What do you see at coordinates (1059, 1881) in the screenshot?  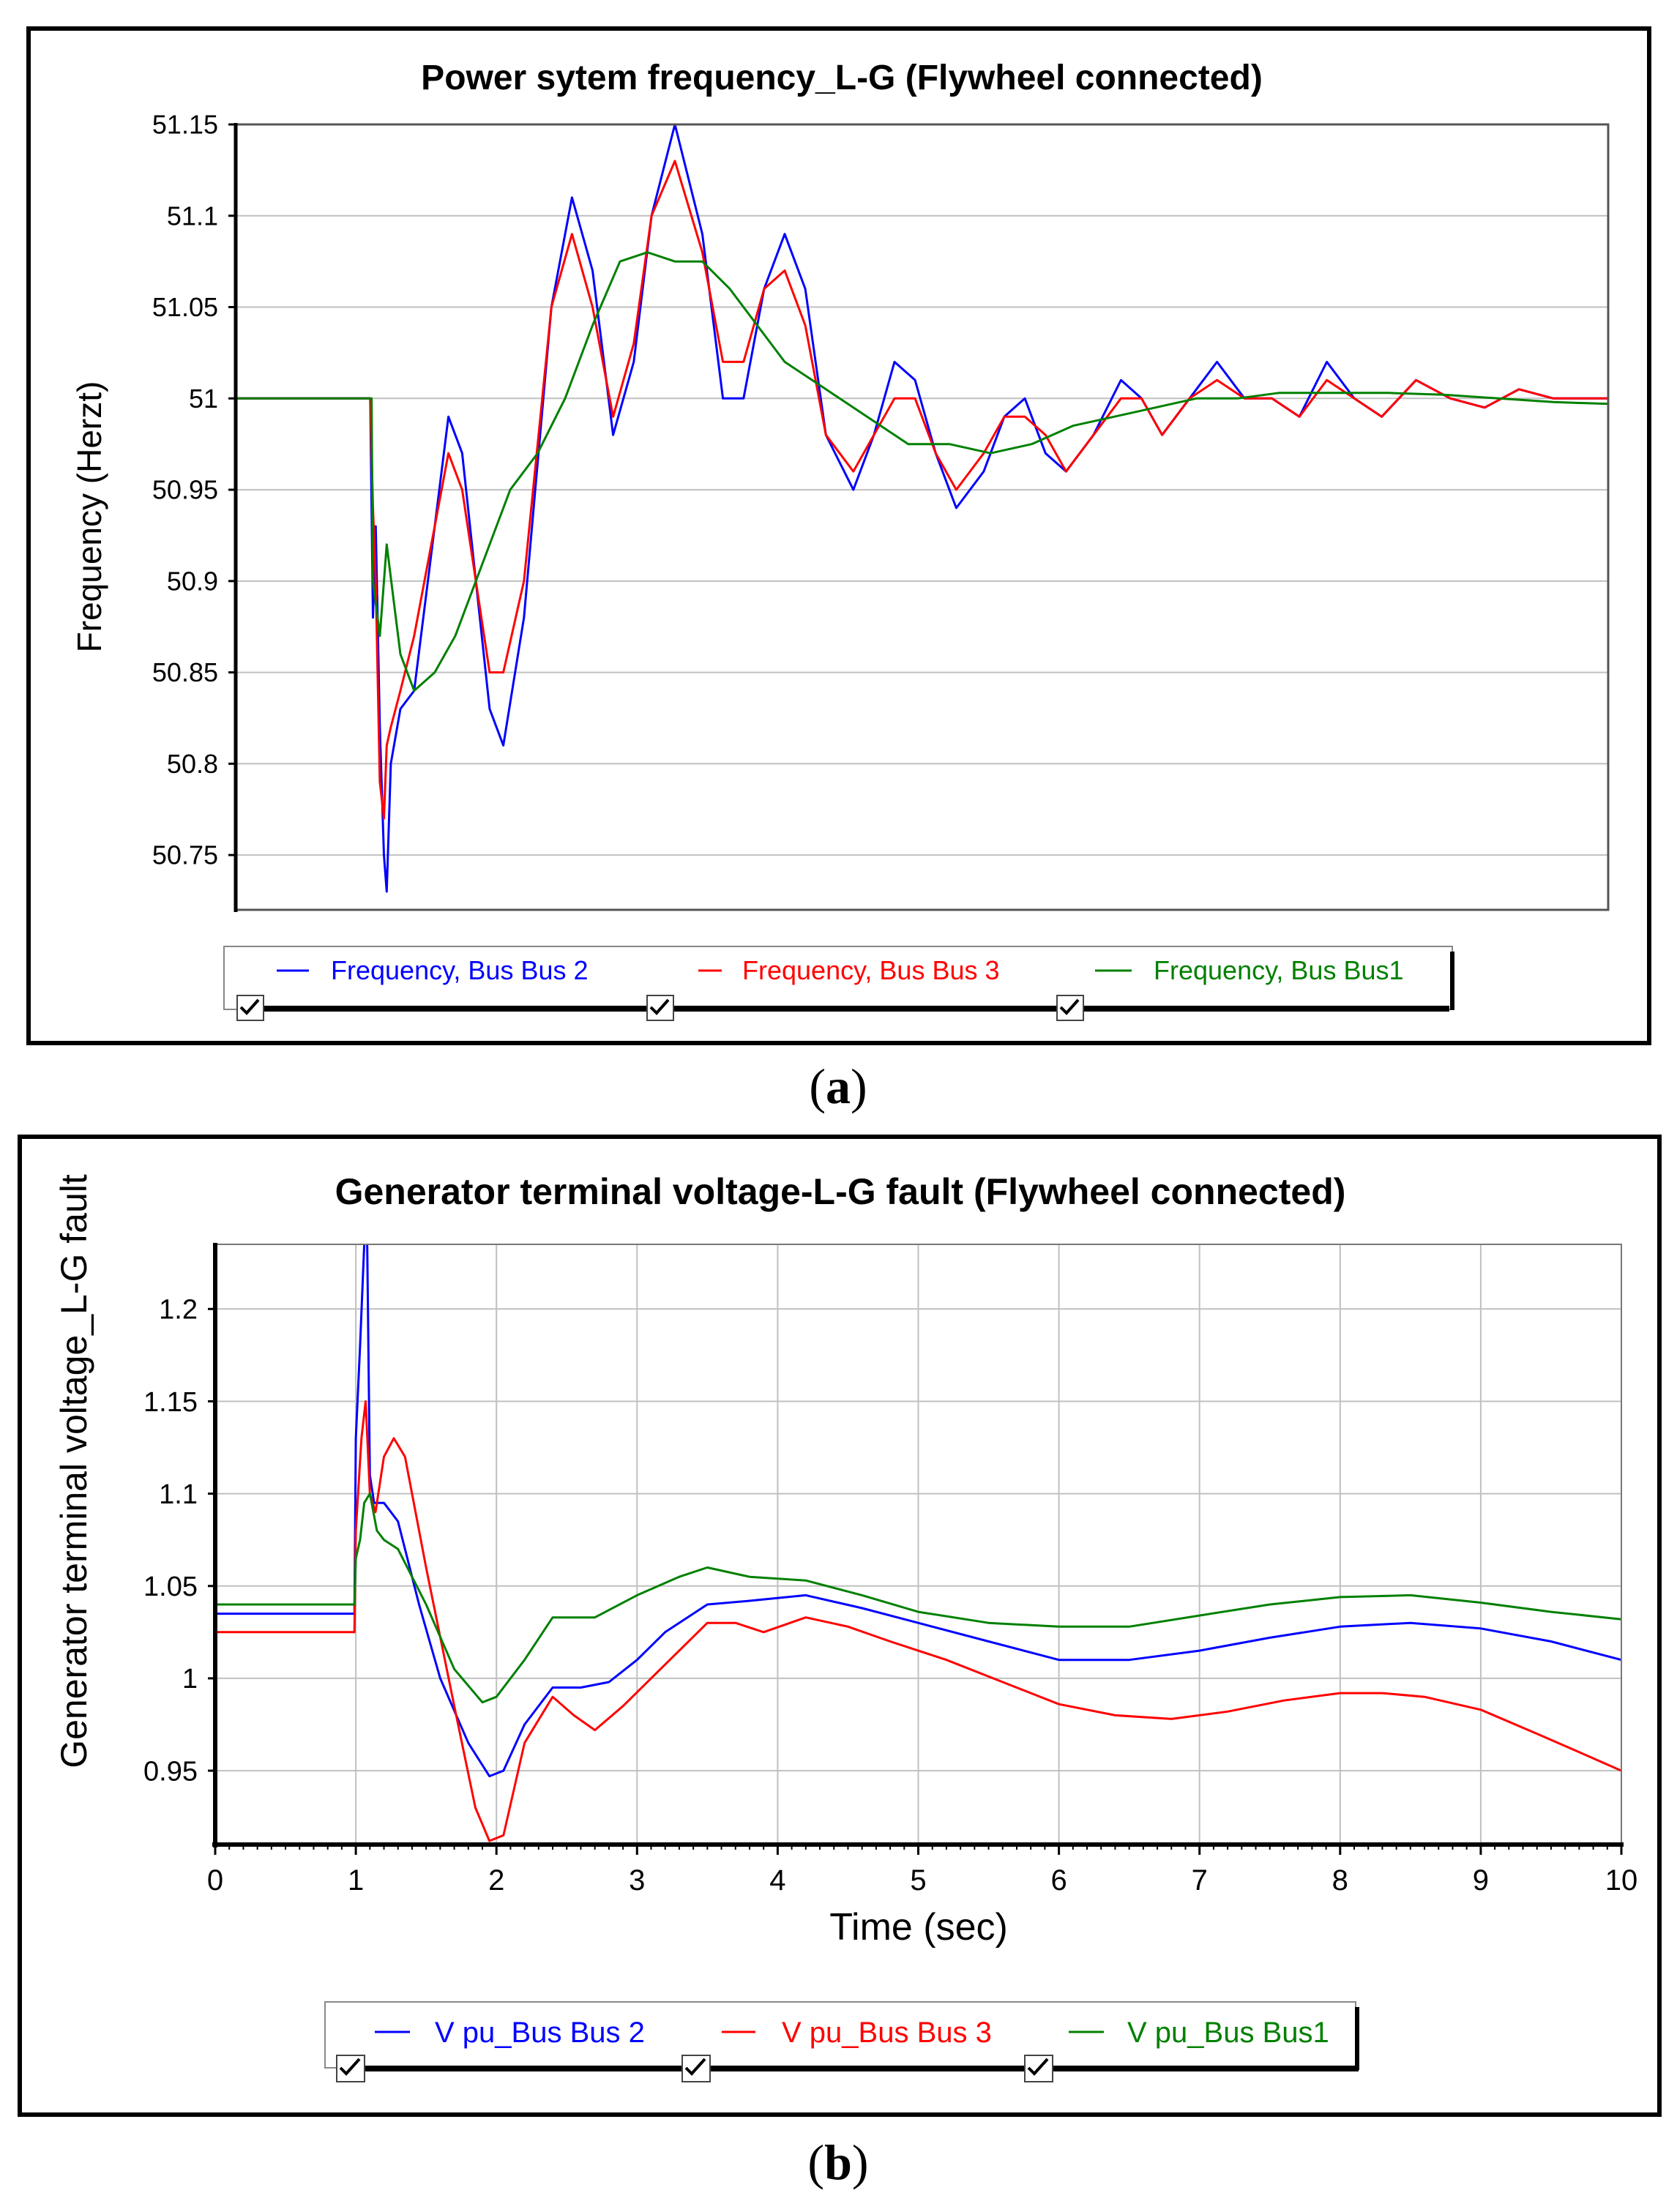 I see `chart-b-x-tick-label: 6` at bounding box center [1059, 1881].